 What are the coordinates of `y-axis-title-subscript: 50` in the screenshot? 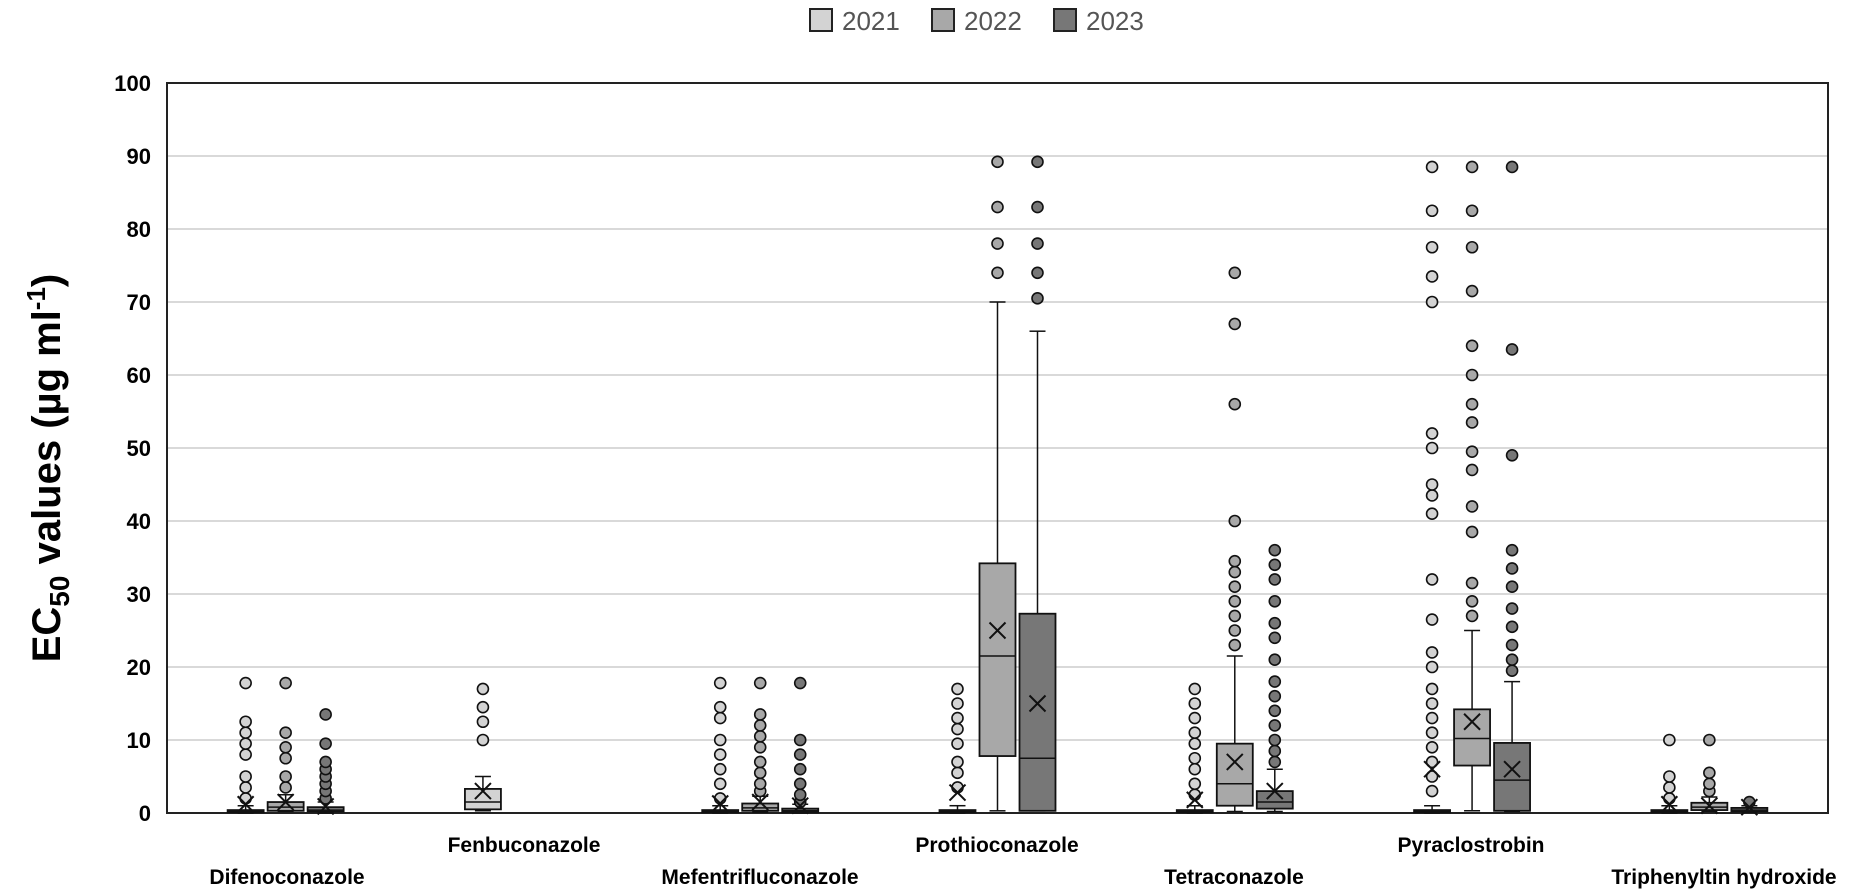 It's located at (59, 591).